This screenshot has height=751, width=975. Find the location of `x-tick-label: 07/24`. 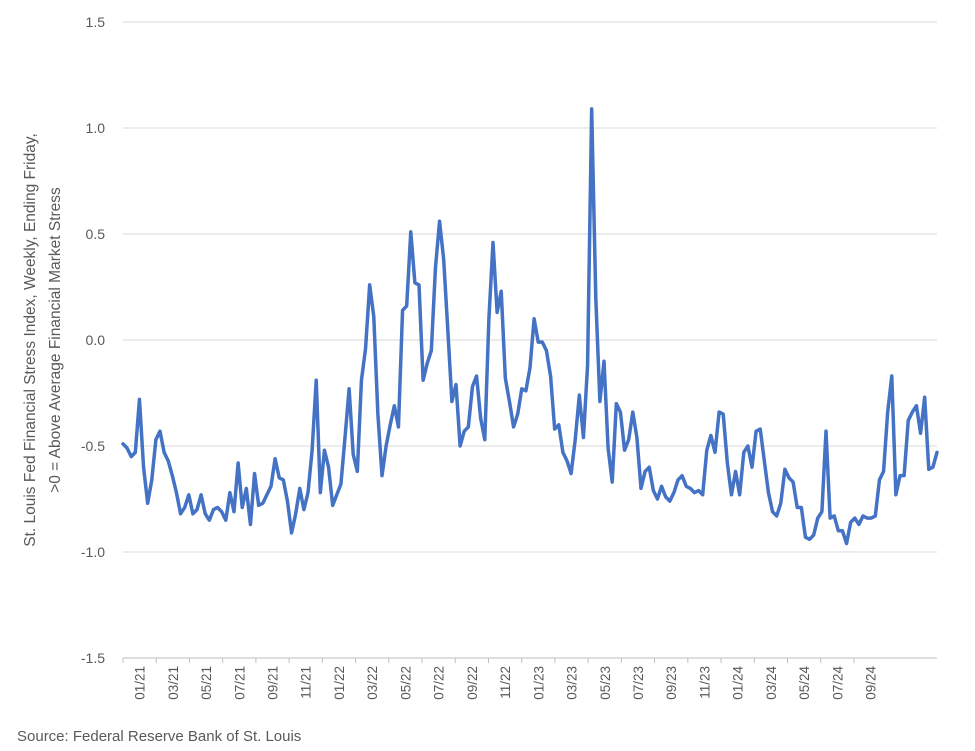

x-tick-label: 07/24 is located at coordinates (837, 683).